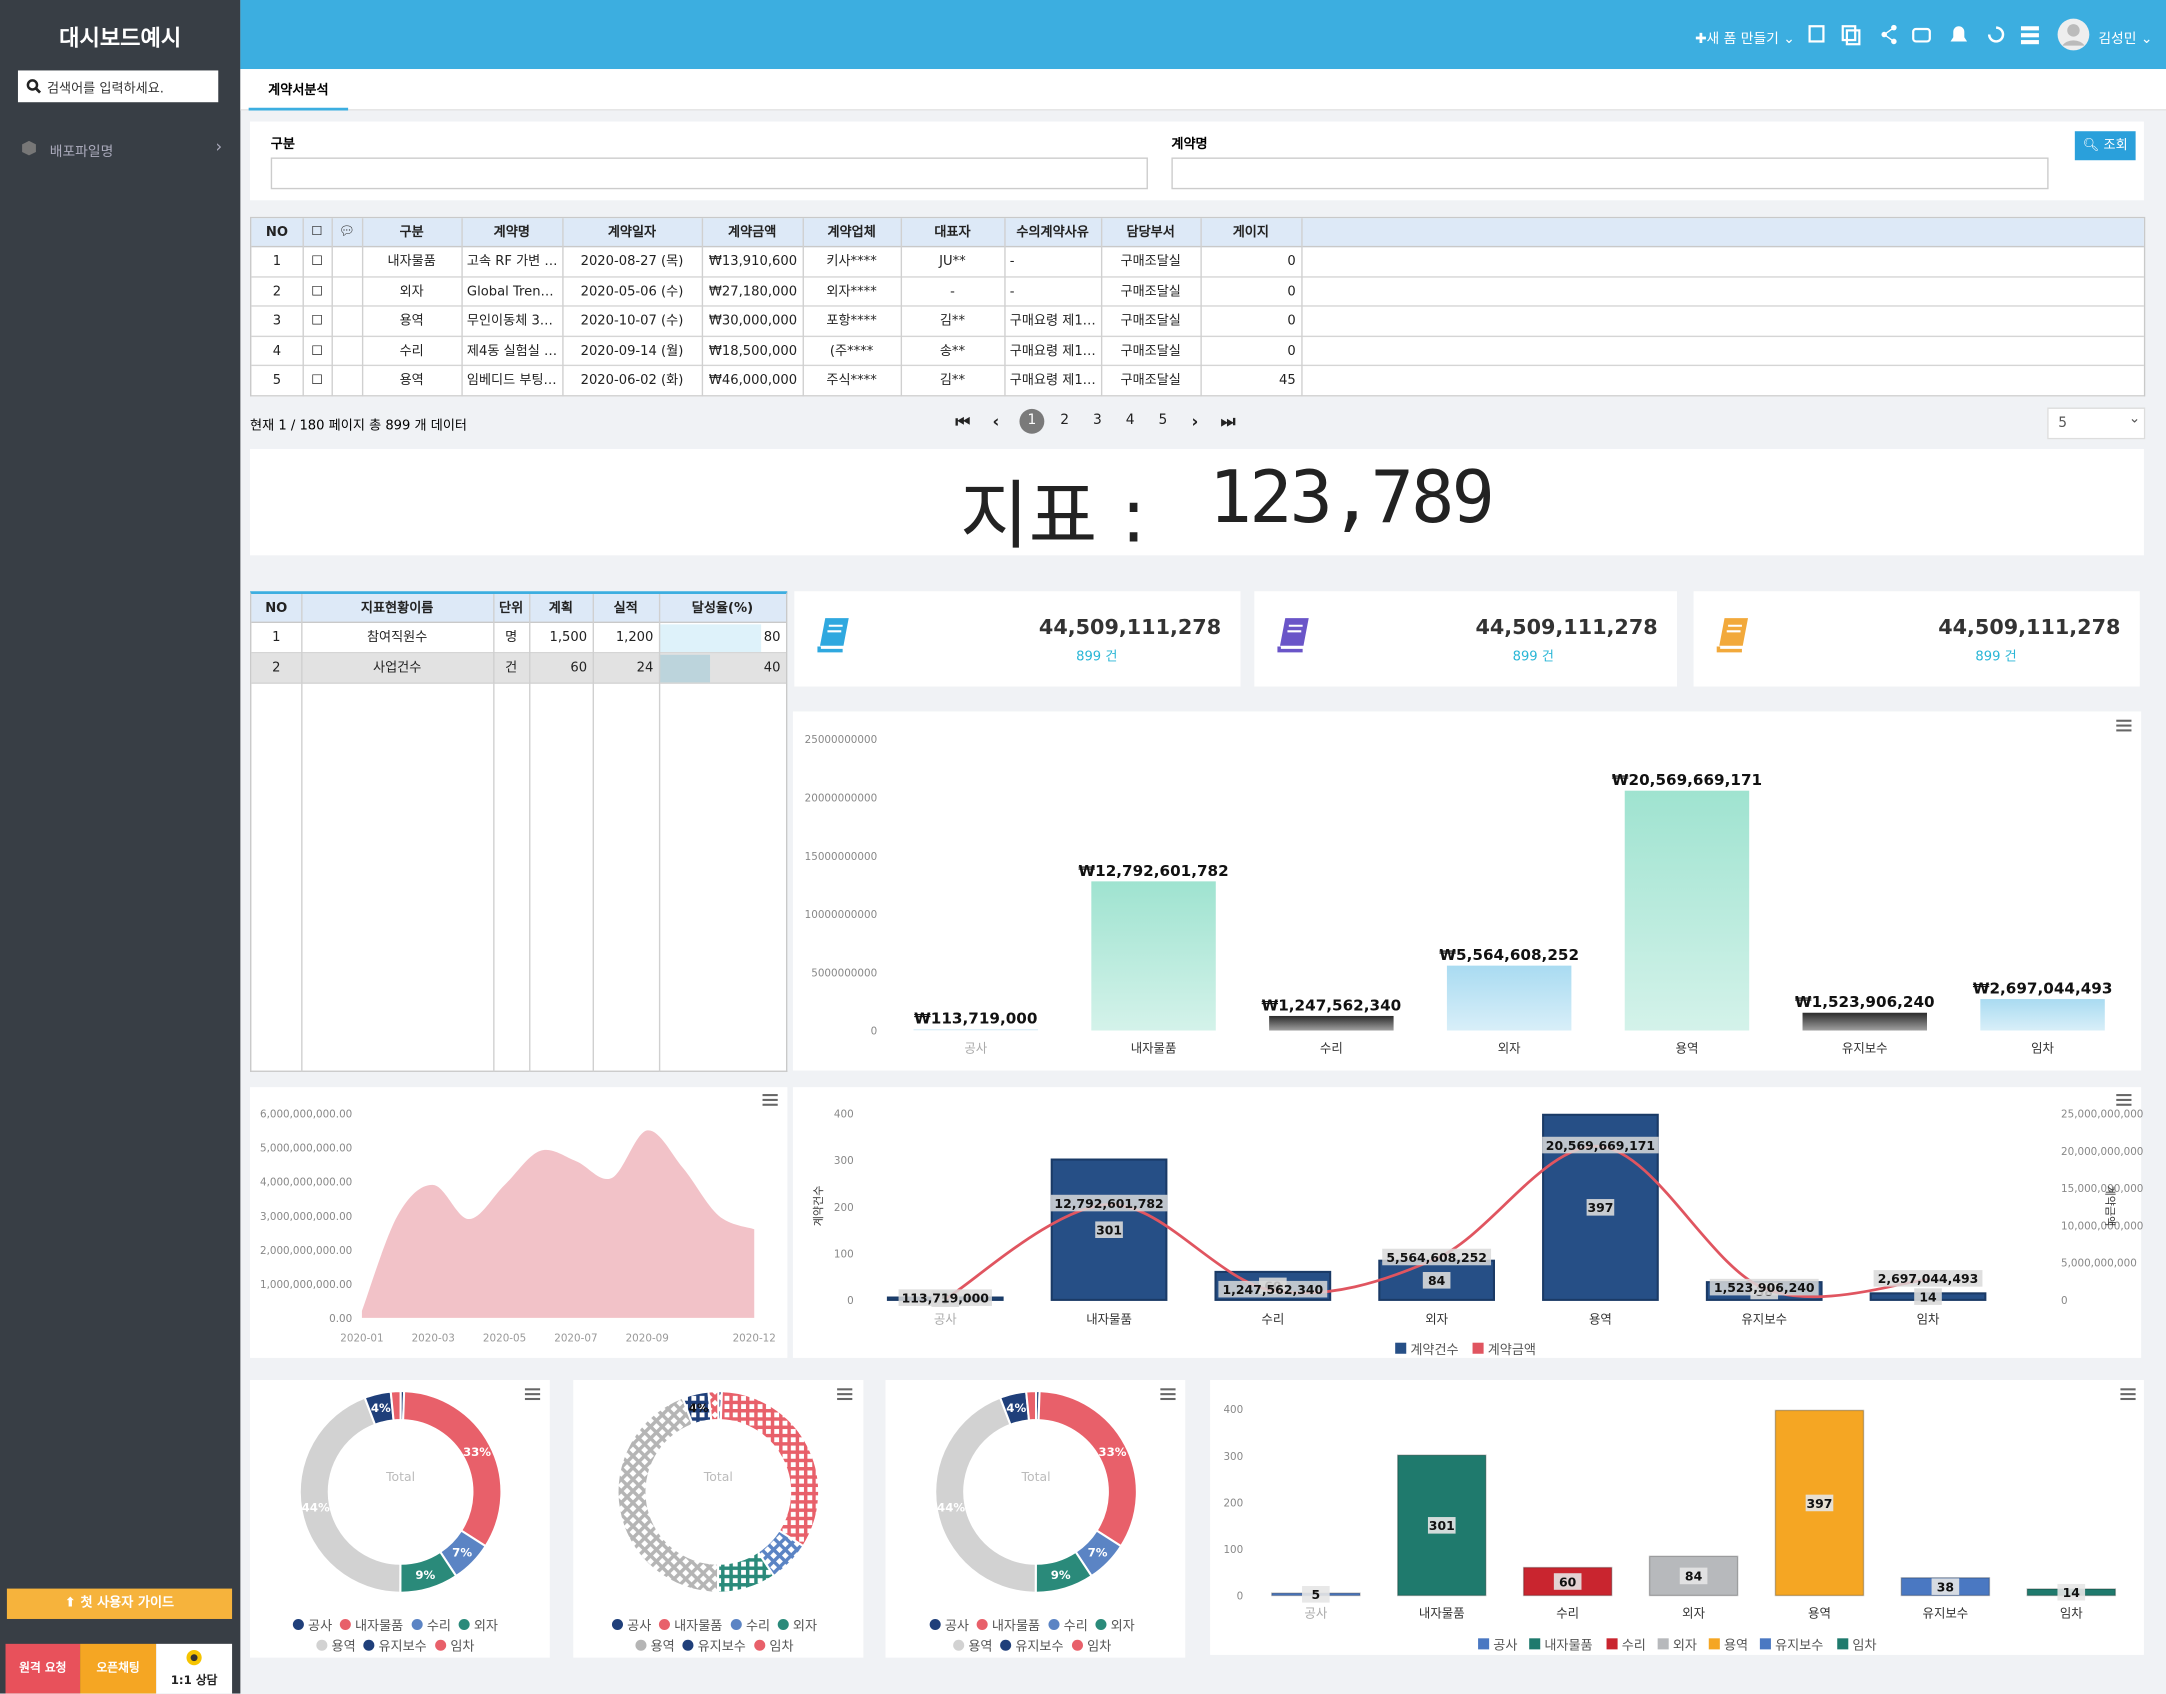 The image size is (2166, 1694). Describe the element at coordinates (2115, 146) in the screenshot. I see `search-button-label: 조회` at that location.